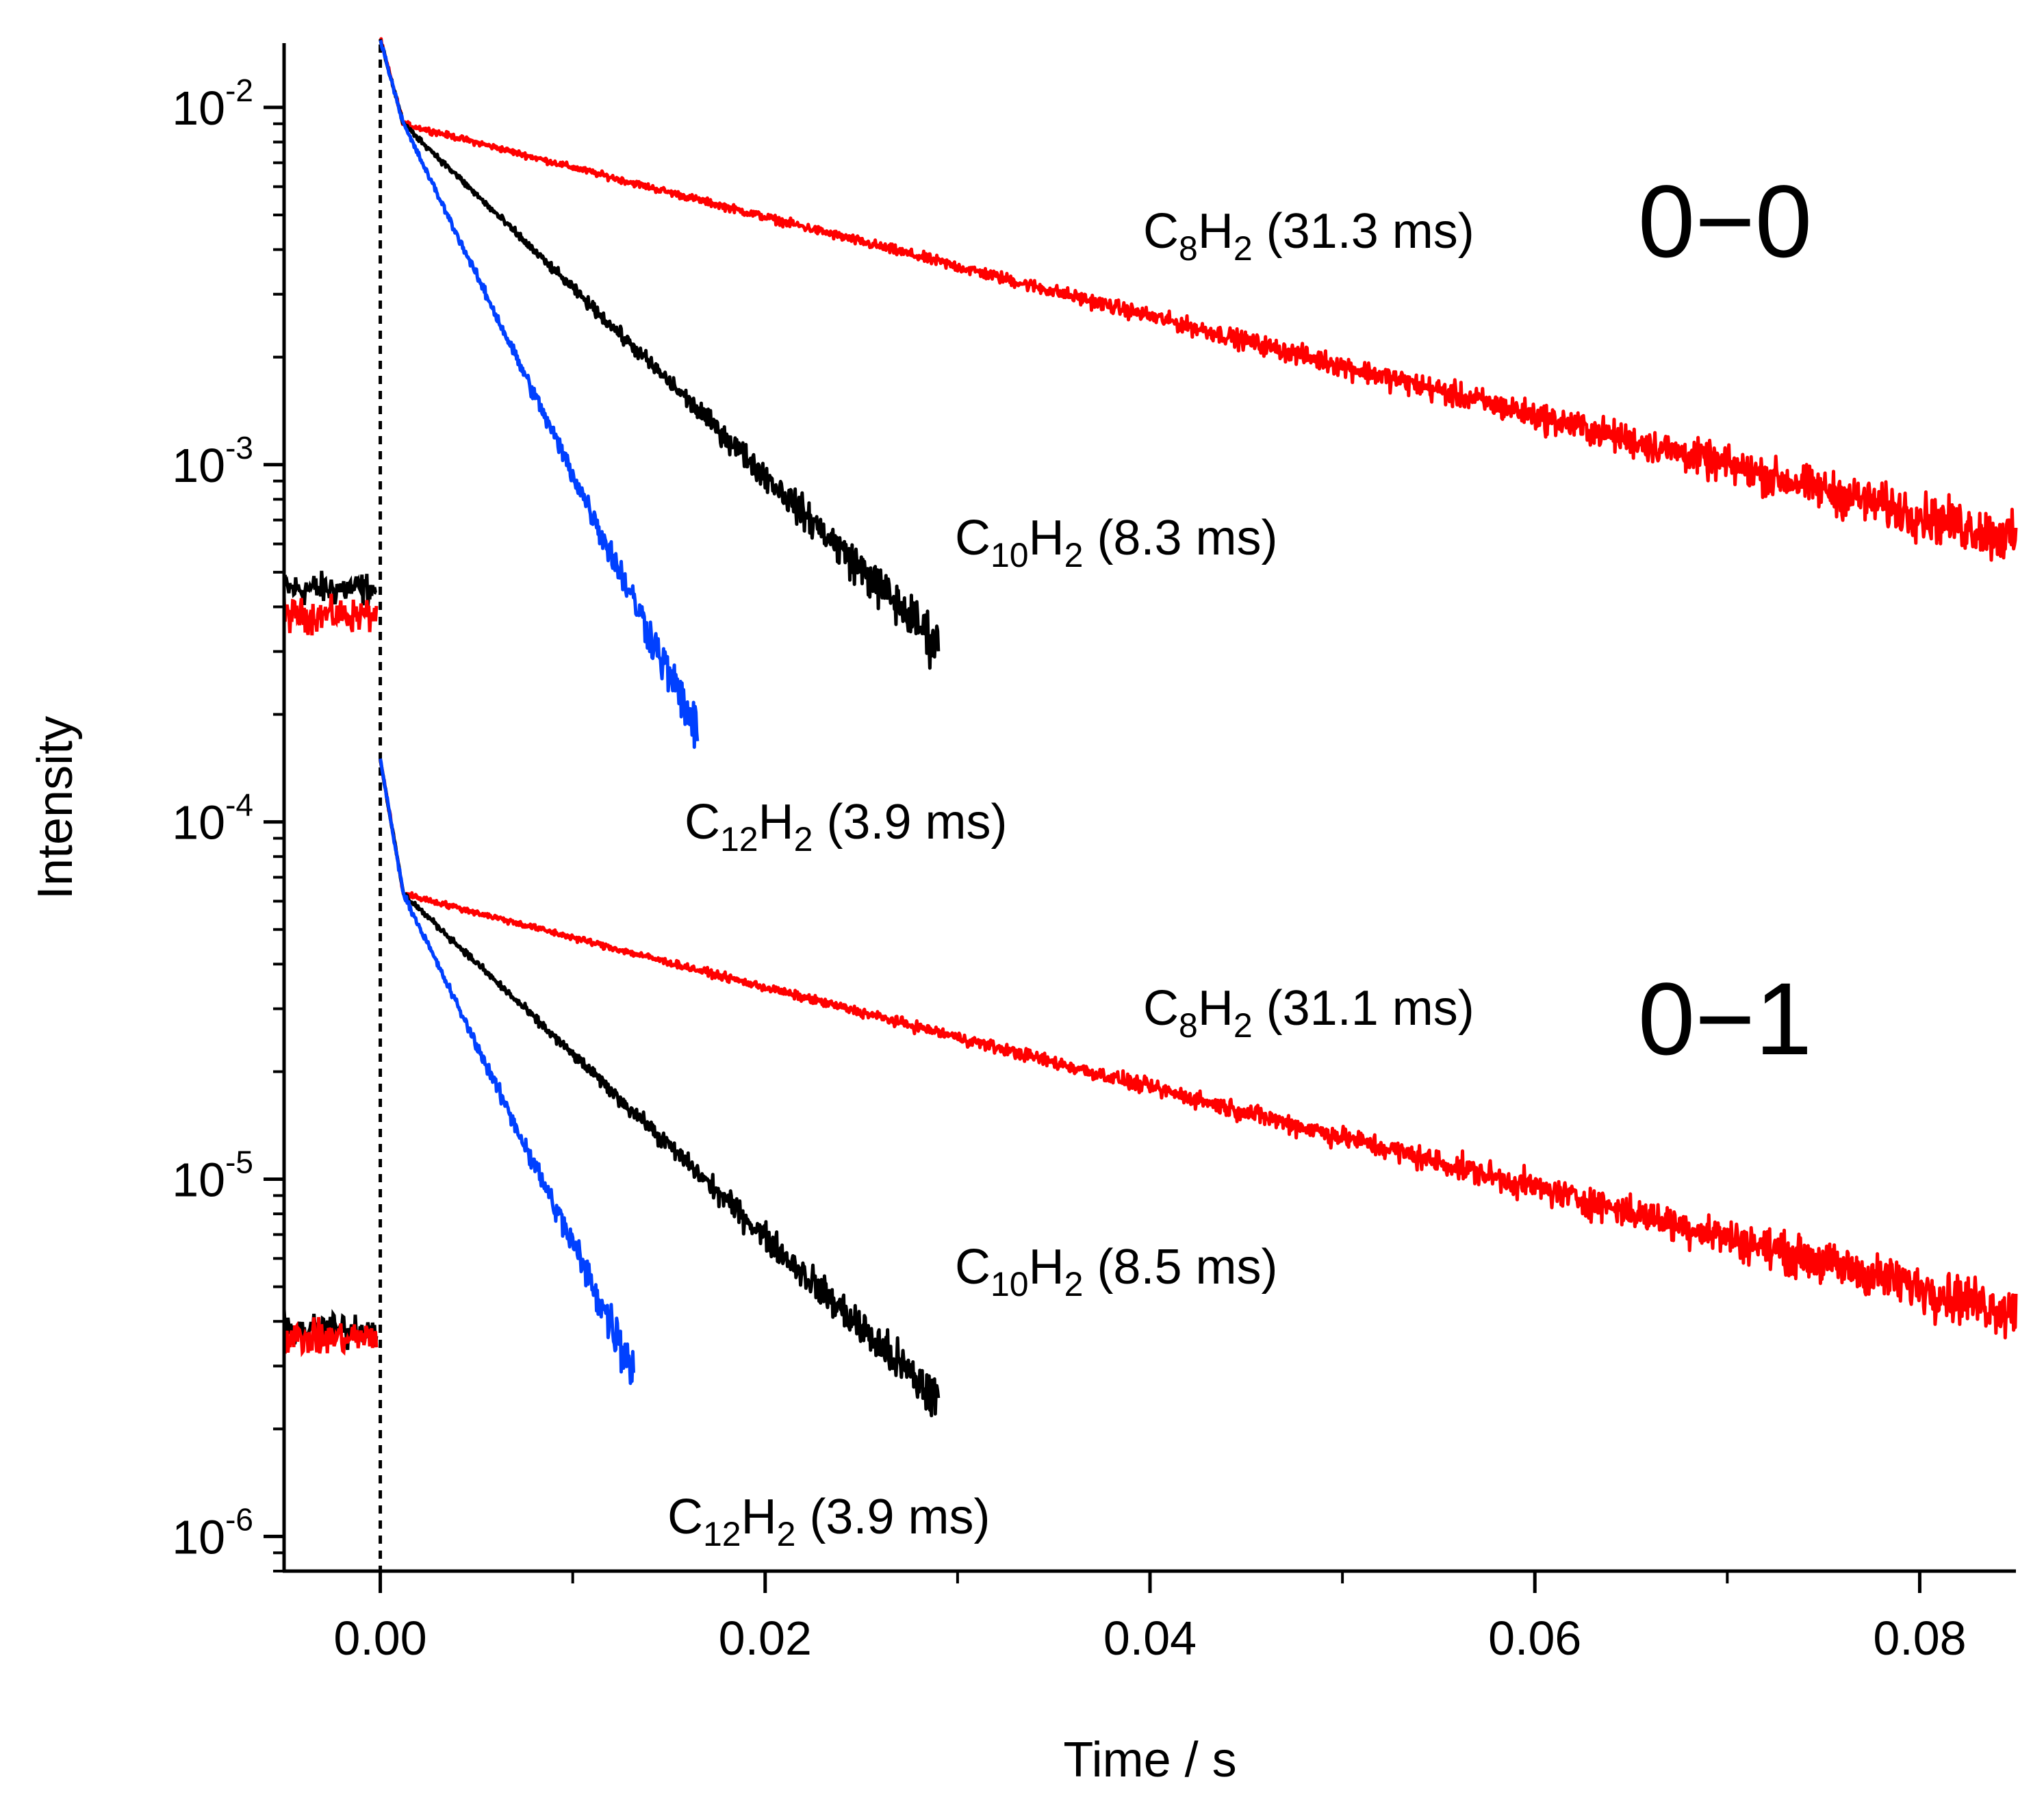 Image resolution: width=2044 pixels, height=1797 pixels. I want to click on x-tick-label: 0.02, so click(766, 1638).